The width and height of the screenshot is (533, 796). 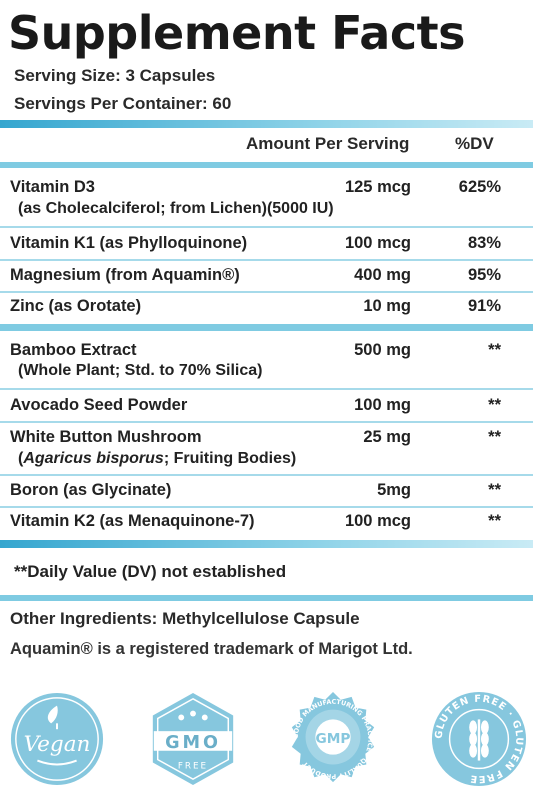 I want to click on nutrient-name: Zinc (as Orotate), so click(x=76, y=306).